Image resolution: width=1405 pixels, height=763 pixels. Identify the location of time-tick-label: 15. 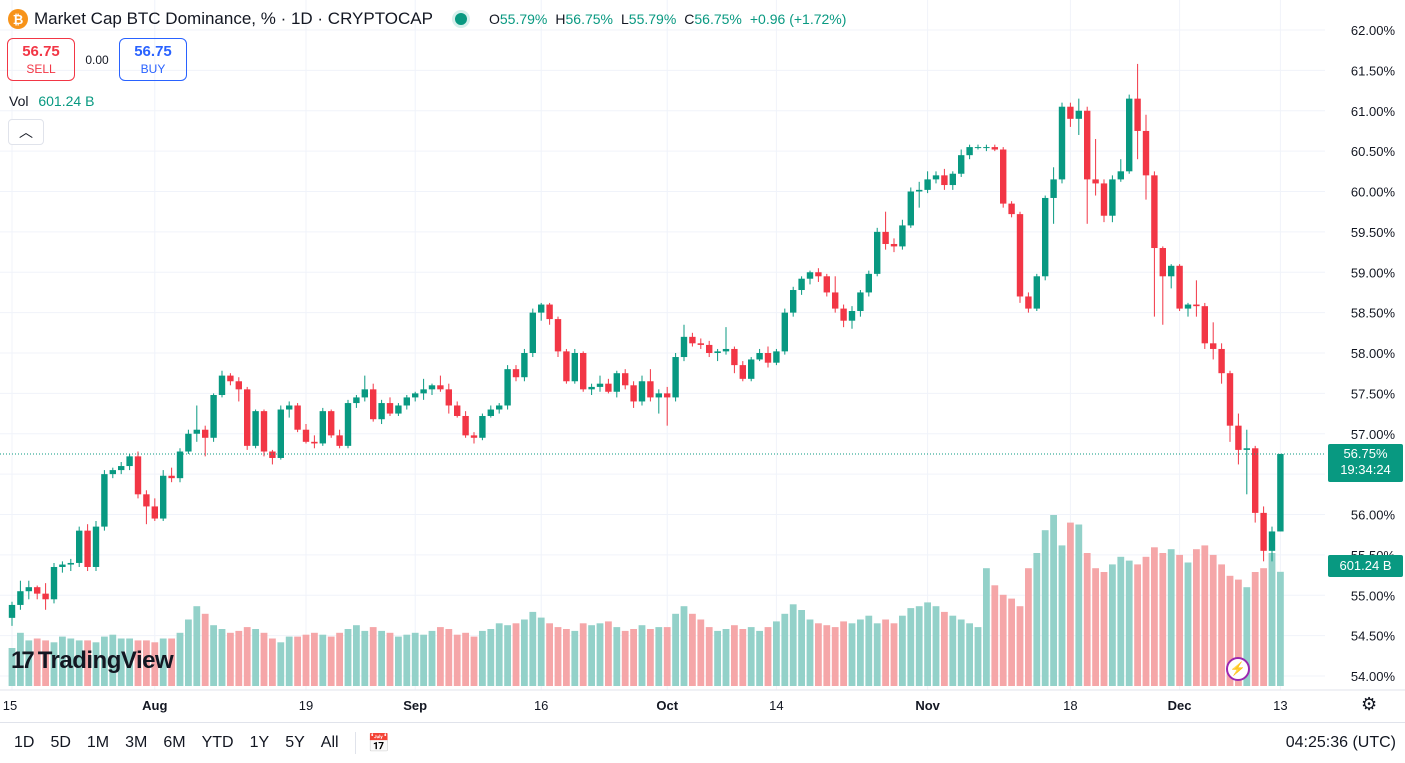
(10, 705).